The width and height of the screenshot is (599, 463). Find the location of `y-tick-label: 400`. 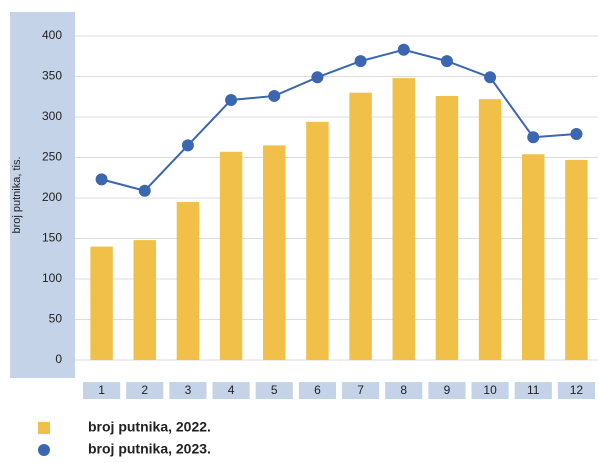

y-tick-label: 400 is located at coordinates (52, 35).